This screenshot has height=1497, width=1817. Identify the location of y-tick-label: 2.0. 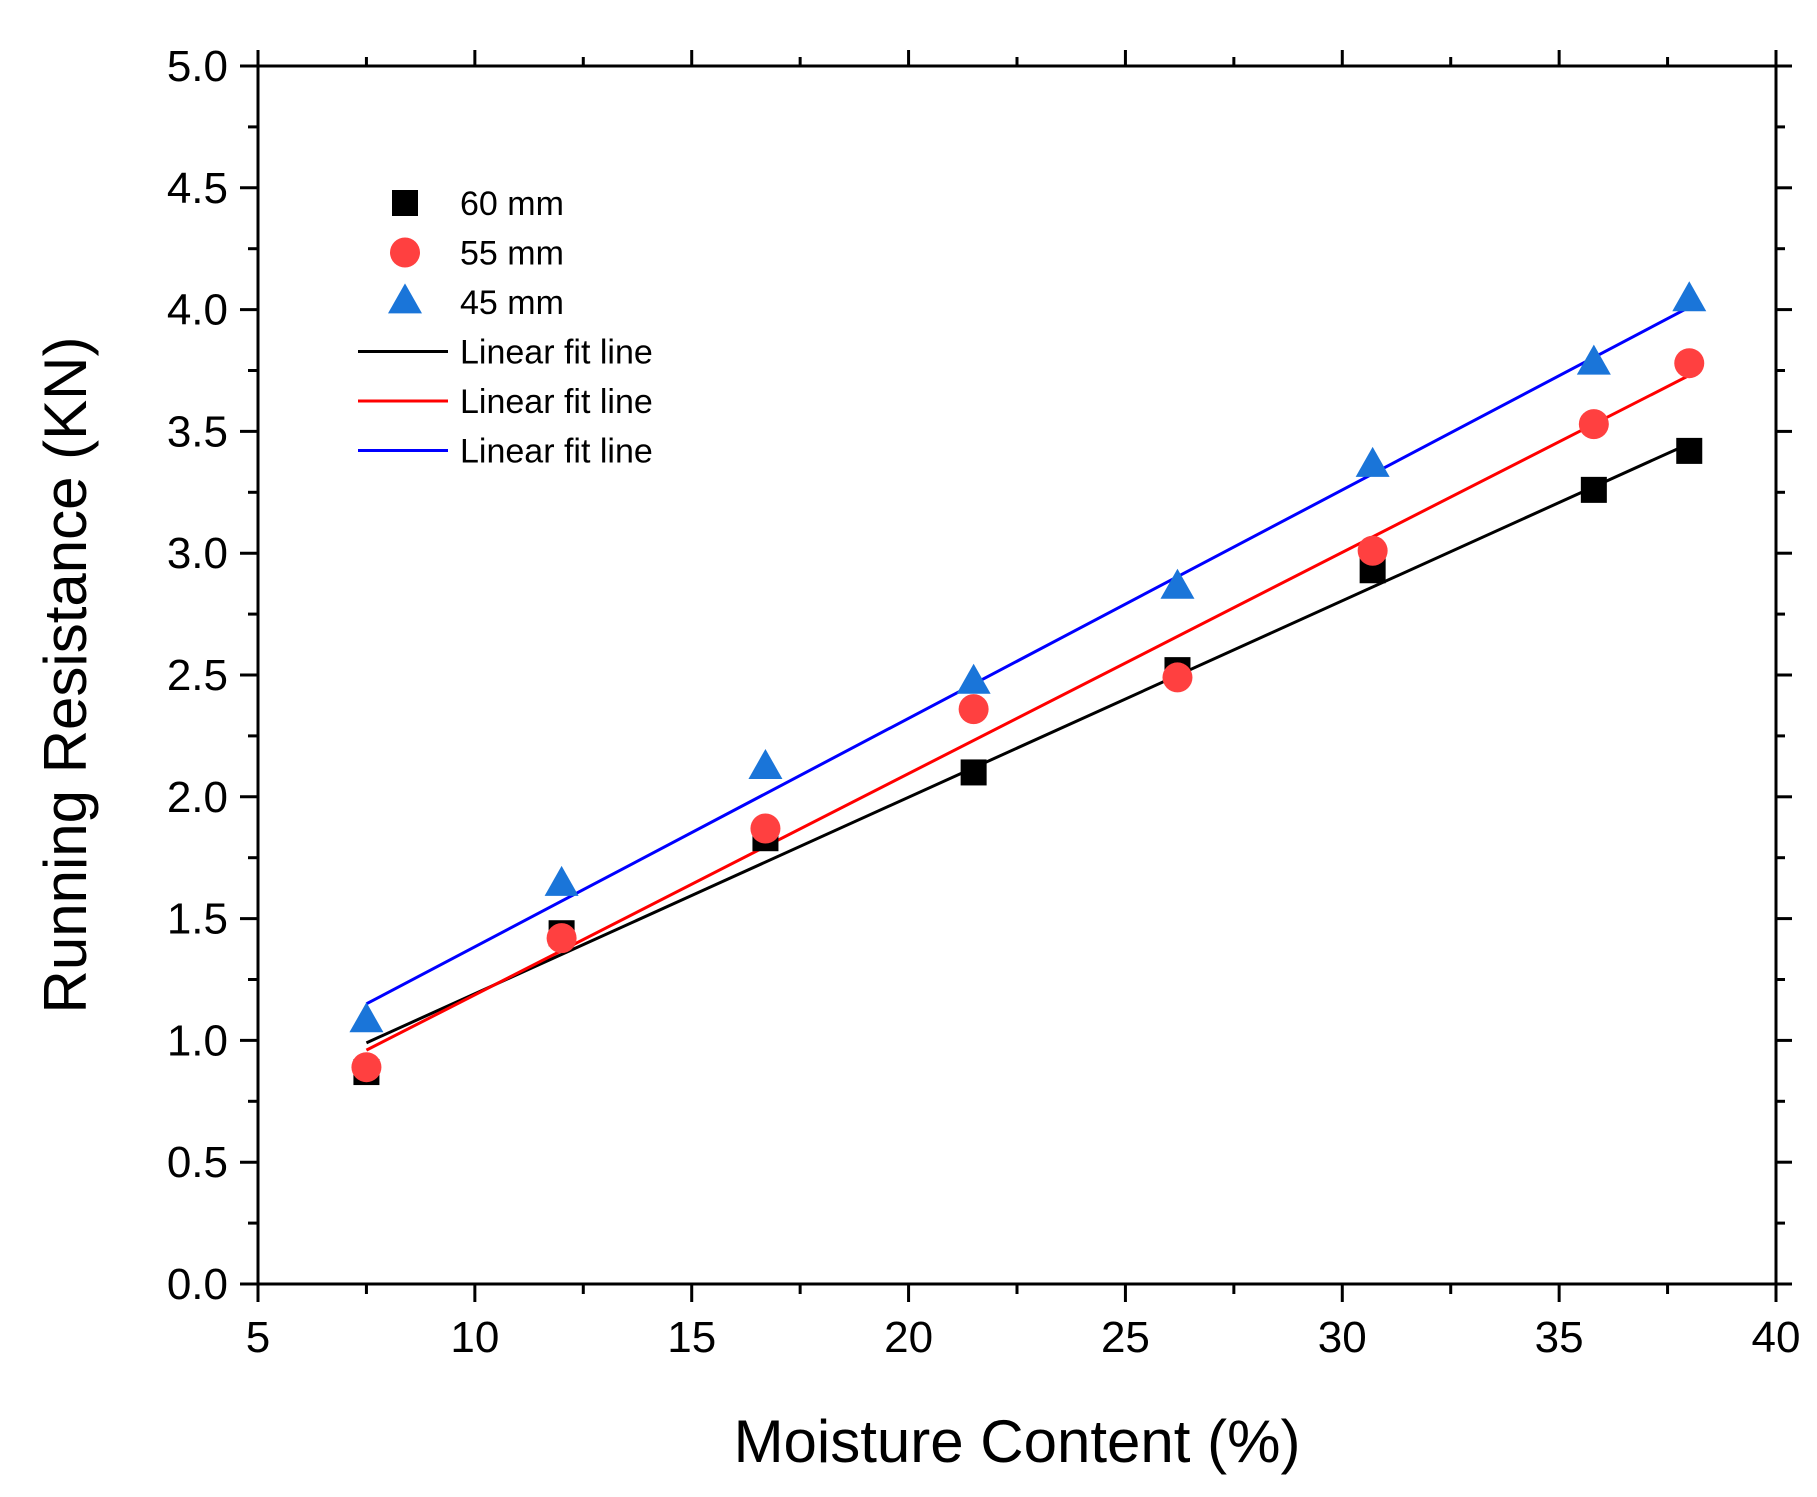
(197, 797).